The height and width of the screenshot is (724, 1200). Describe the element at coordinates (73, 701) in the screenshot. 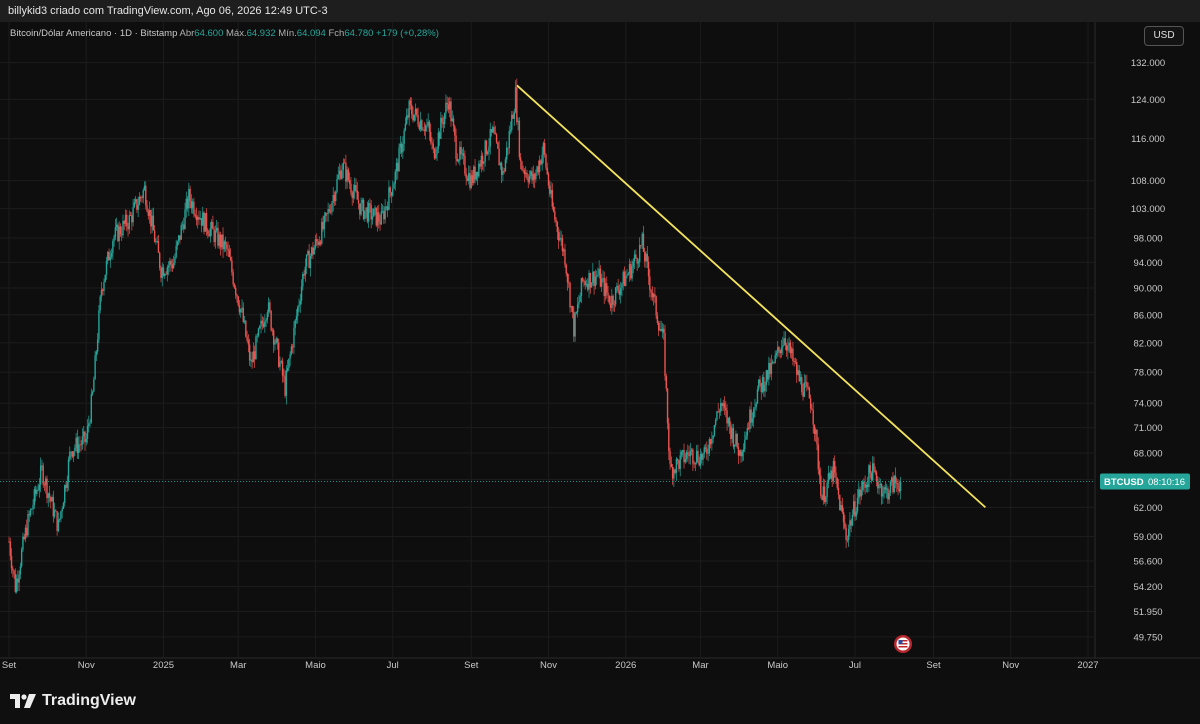

I see `tradingview-brand: TradingView` at that location.